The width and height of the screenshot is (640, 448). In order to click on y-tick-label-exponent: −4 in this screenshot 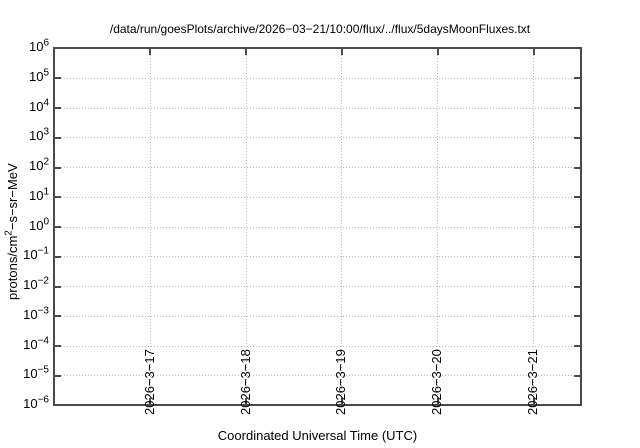, I will do `click(43, 341)`.